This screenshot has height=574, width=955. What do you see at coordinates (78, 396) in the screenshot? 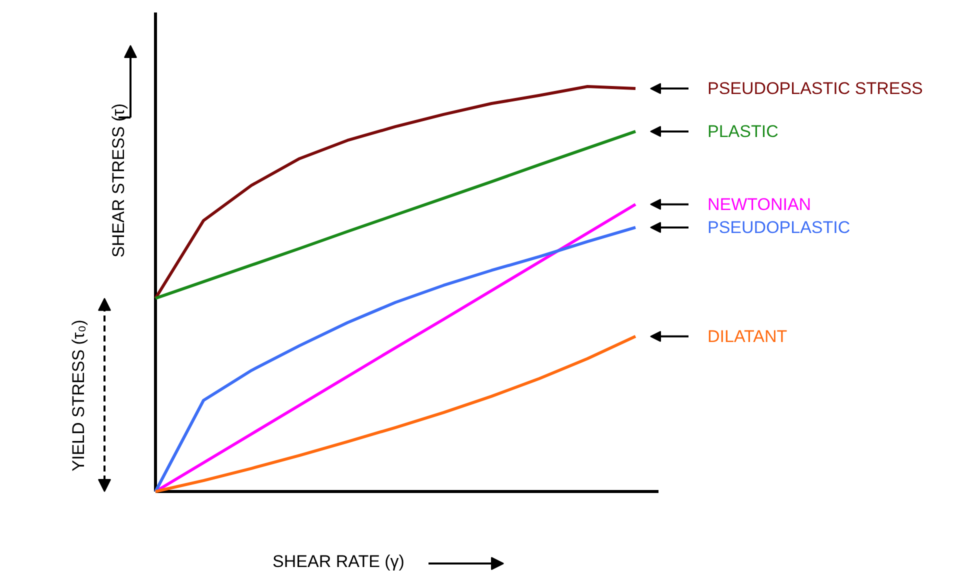
I see `text: YIELD STRESS (τ₀)` at bounding box center [78, 396].